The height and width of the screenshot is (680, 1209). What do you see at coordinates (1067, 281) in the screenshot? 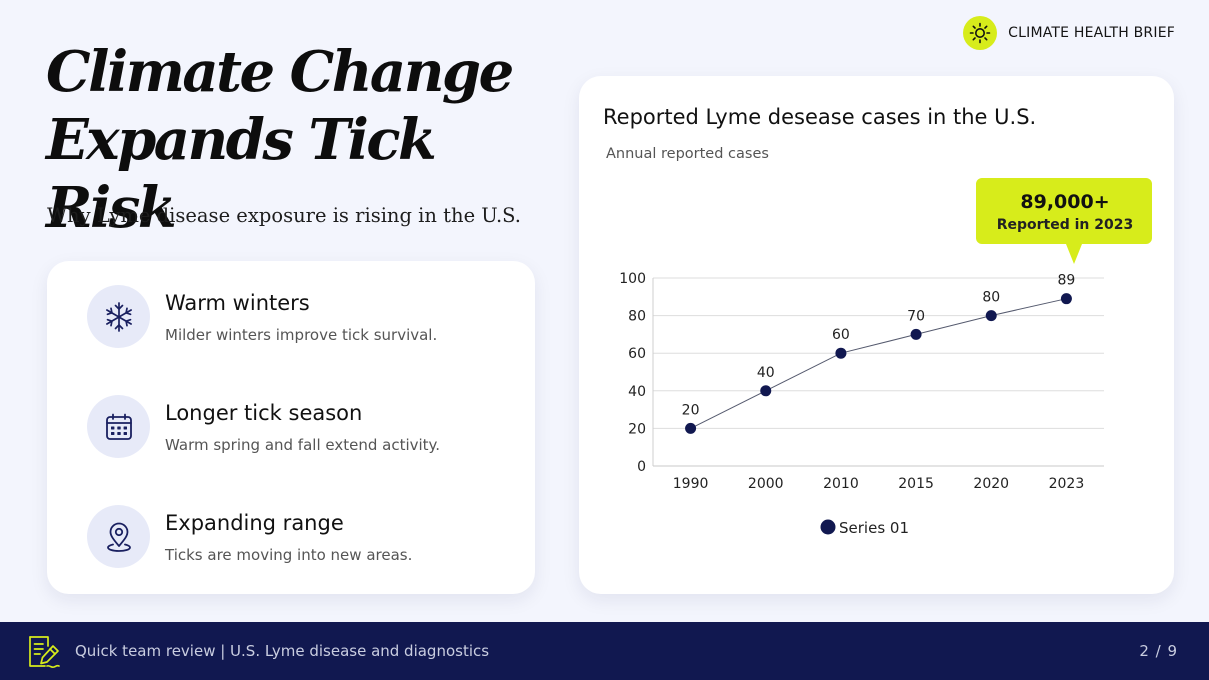
I see `data-label: 89` at bounding box center [1067, 281].